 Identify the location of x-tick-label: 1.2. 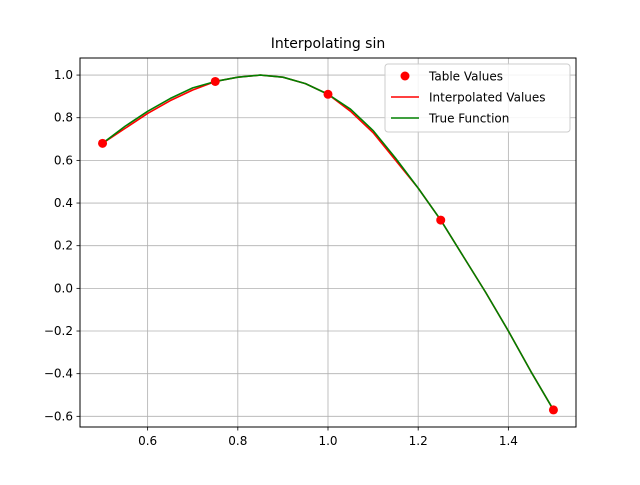
(418, 441).